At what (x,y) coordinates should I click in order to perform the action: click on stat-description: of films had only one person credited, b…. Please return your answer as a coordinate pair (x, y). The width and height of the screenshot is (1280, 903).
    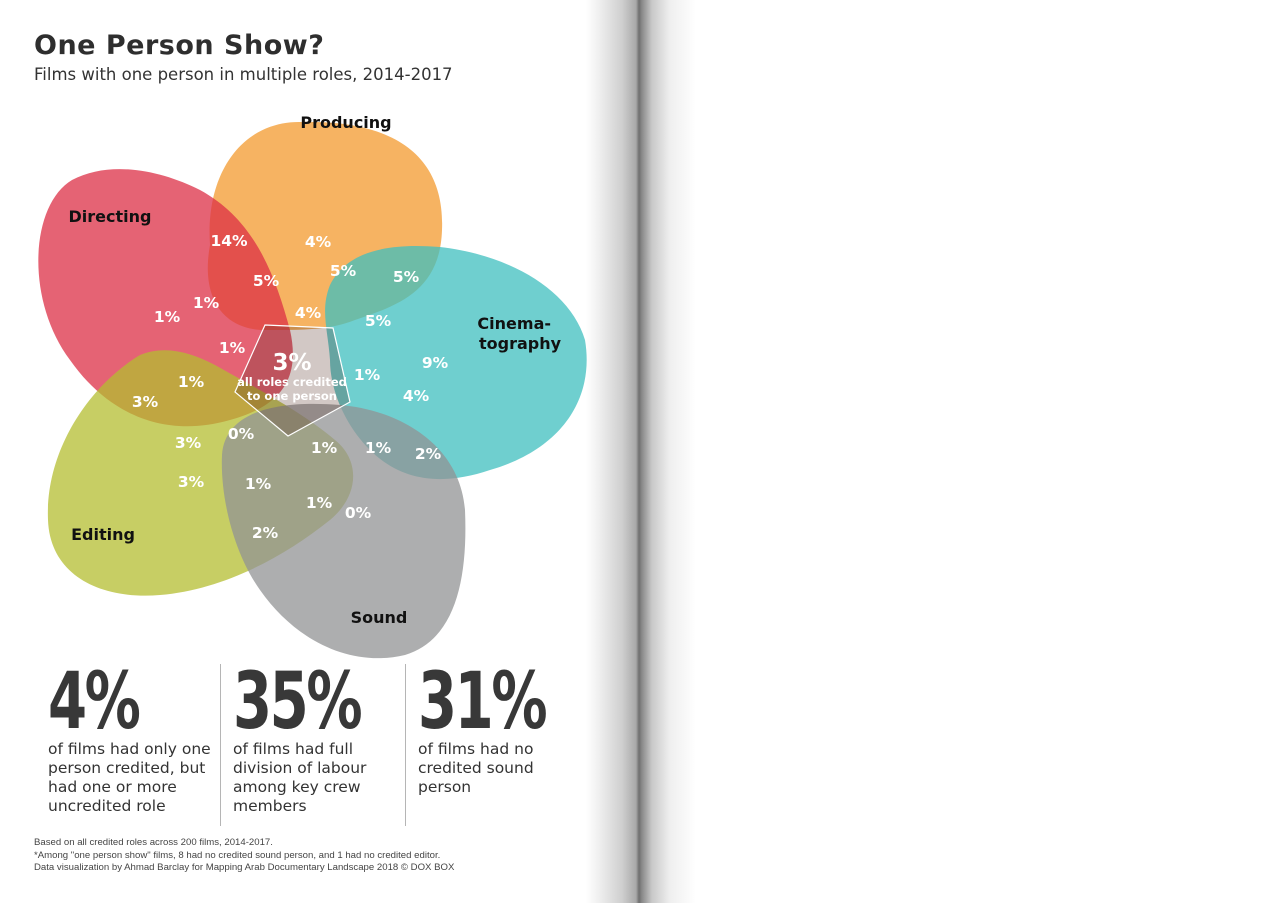
    Looking at the image, I should click on (129, 777).